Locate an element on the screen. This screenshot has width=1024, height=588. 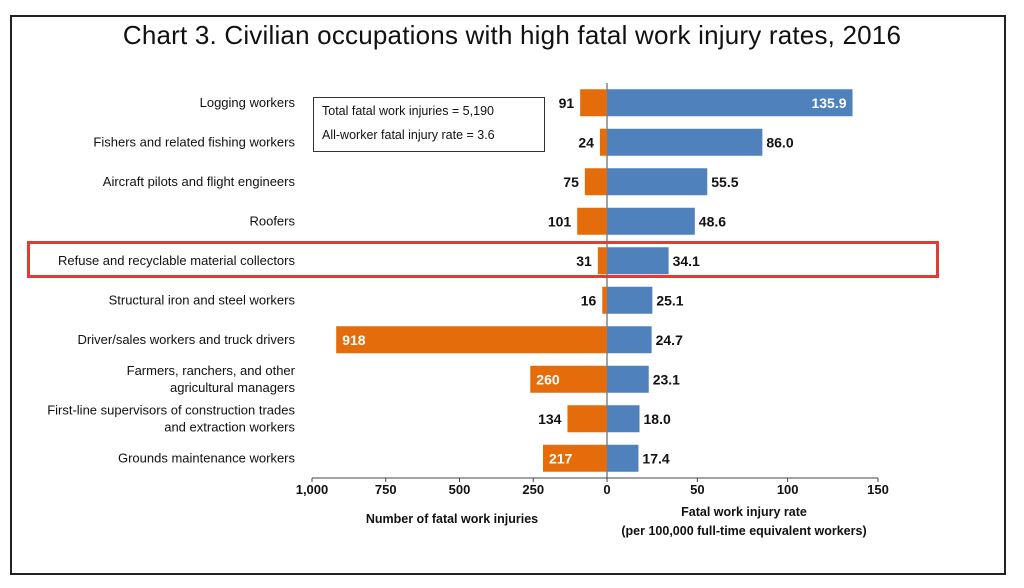
category-label: Structural iron and steel workers is located at coordinates (202, 299).